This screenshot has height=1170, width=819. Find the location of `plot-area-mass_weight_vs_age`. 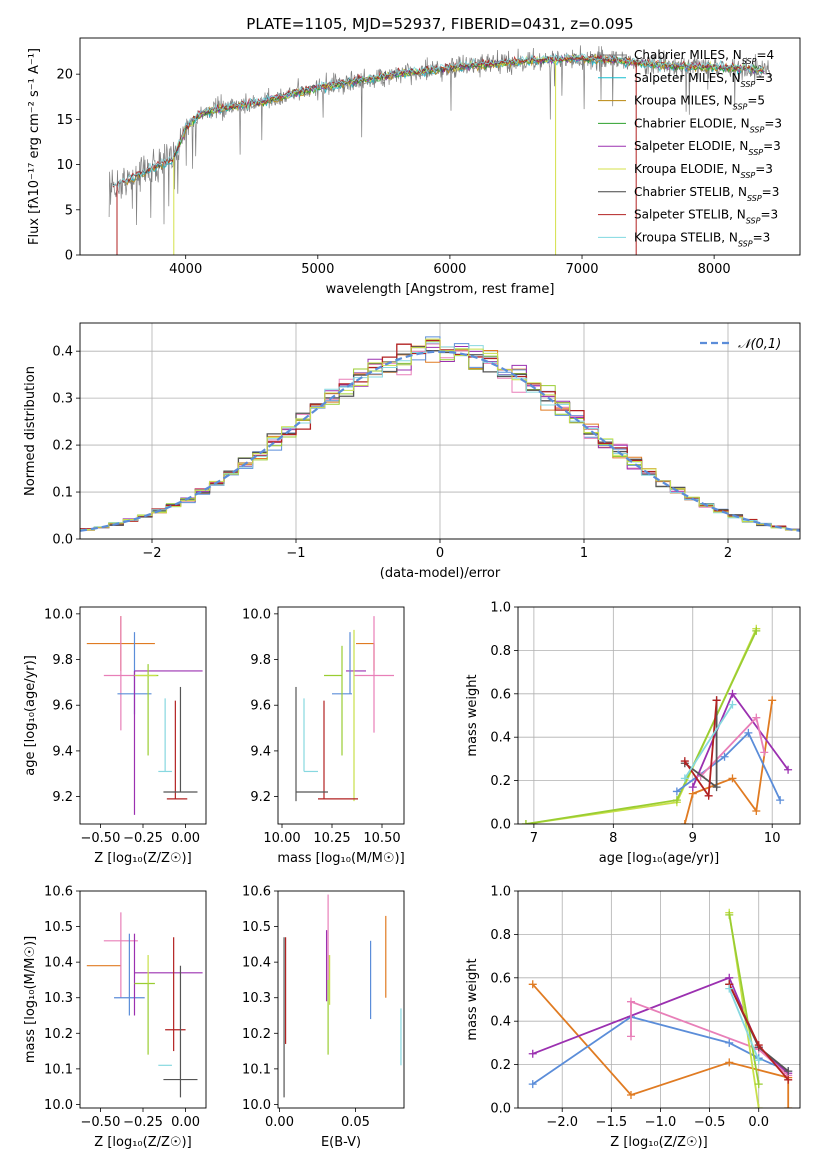

plot-area-mass_weight_vs_age is located at coordinates (657, 724).